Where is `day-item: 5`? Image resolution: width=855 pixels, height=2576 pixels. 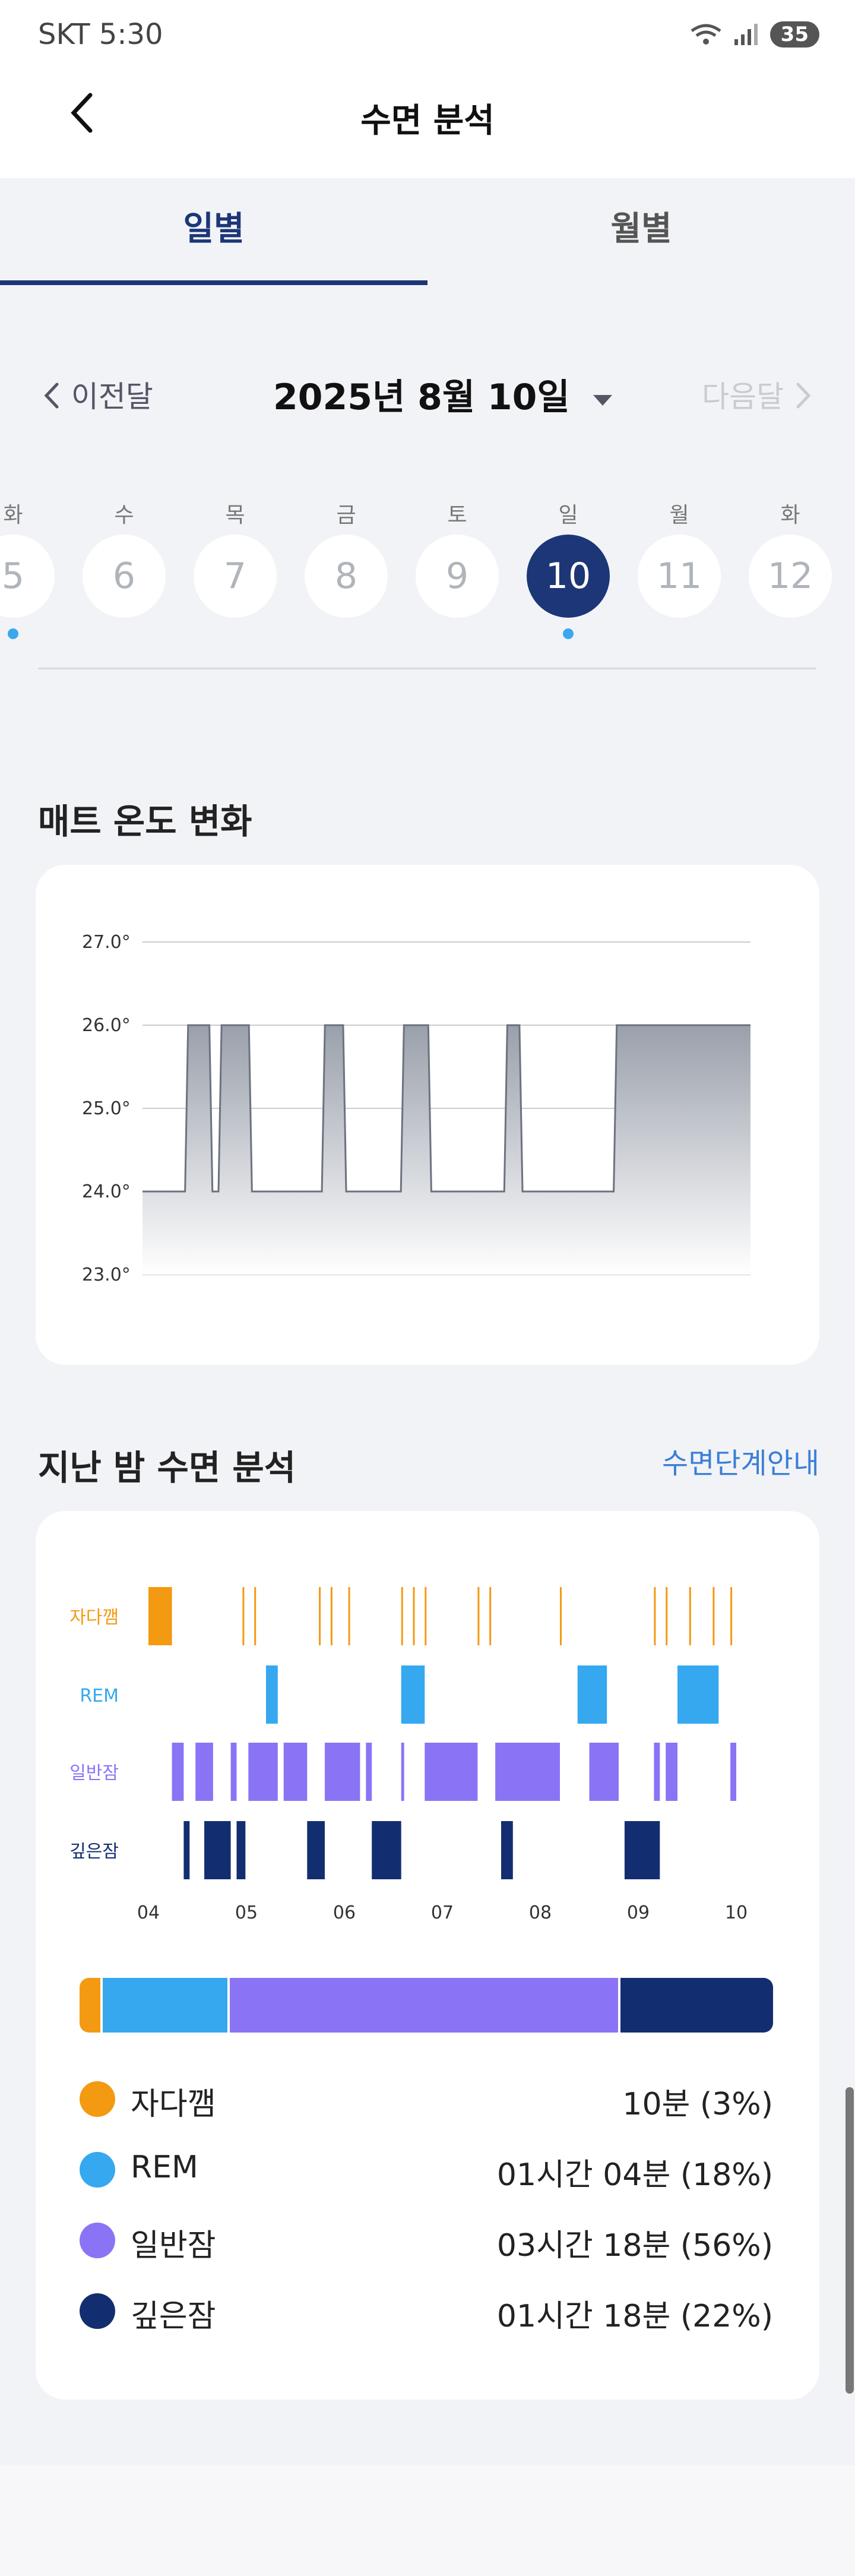
day-item: 5 is located at coordinates (27, 576).